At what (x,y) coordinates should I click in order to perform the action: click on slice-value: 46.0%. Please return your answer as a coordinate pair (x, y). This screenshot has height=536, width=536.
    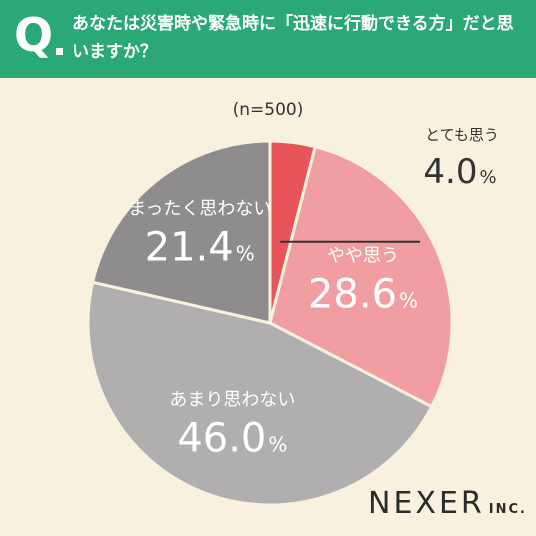
    Looking at the image, I should click on (232, 439).